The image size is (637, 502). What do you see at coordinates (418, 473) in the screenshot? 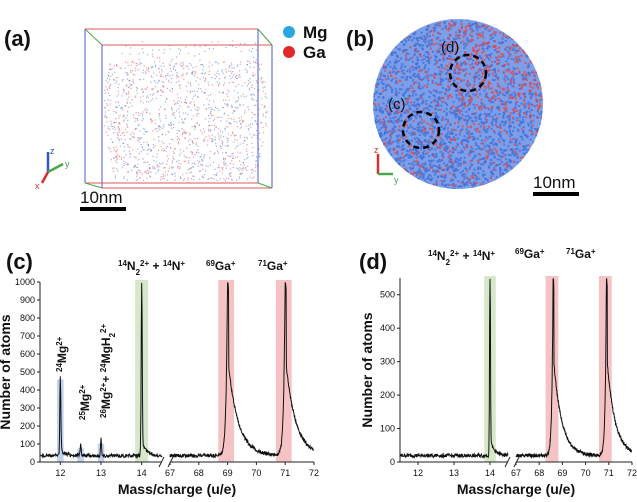
I see `x-tick-label: 12` at bounding box center [418, 473].